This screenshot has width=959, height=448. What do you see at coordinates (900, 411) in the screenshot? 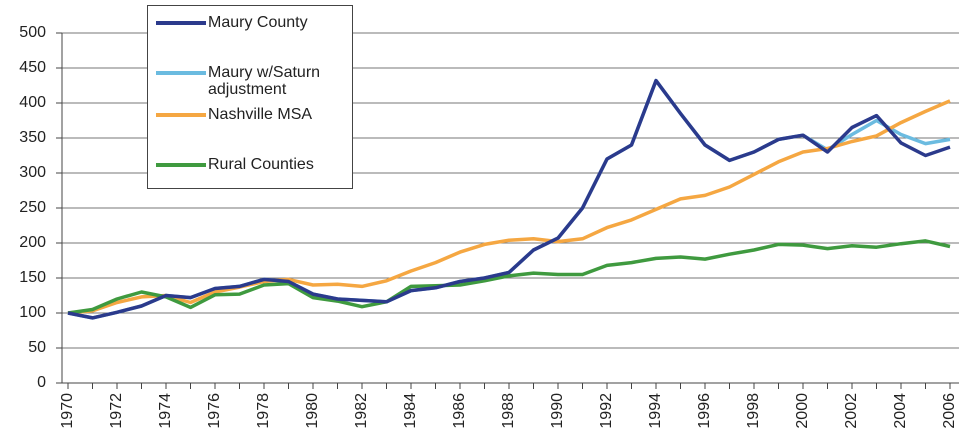
I see `x-tick-label: 2004` at bounding box center [900, 411].